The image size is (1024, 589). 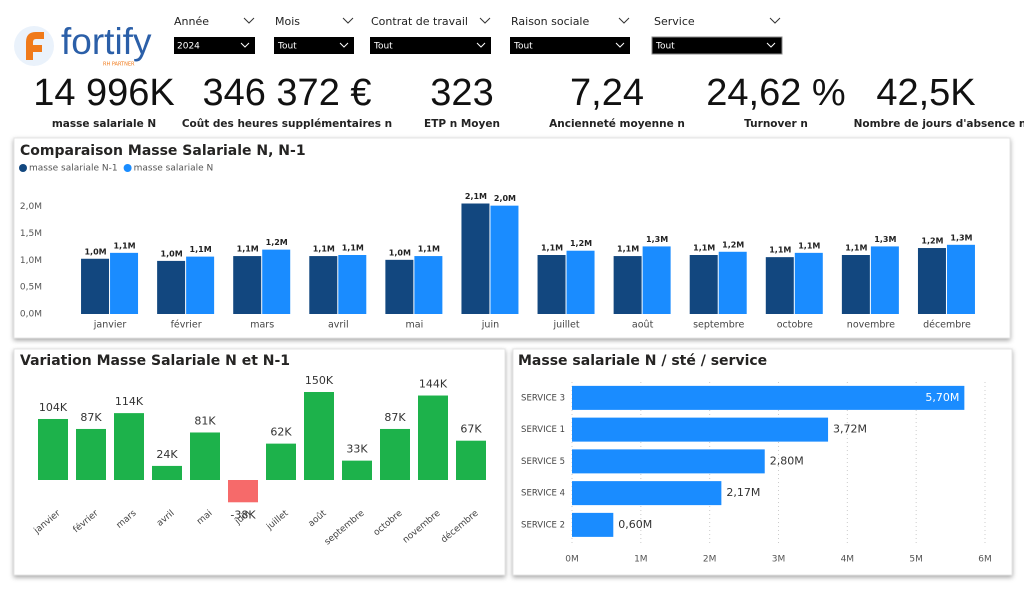 I want to click on filter-label: Année, so click(x=191, y=21).